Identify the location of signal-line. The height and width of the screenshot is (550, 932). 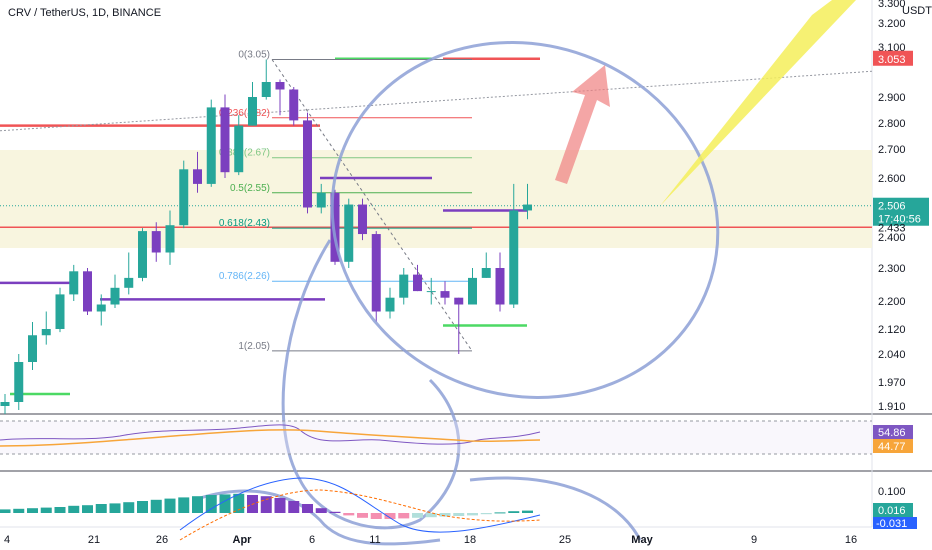
(360, 515).